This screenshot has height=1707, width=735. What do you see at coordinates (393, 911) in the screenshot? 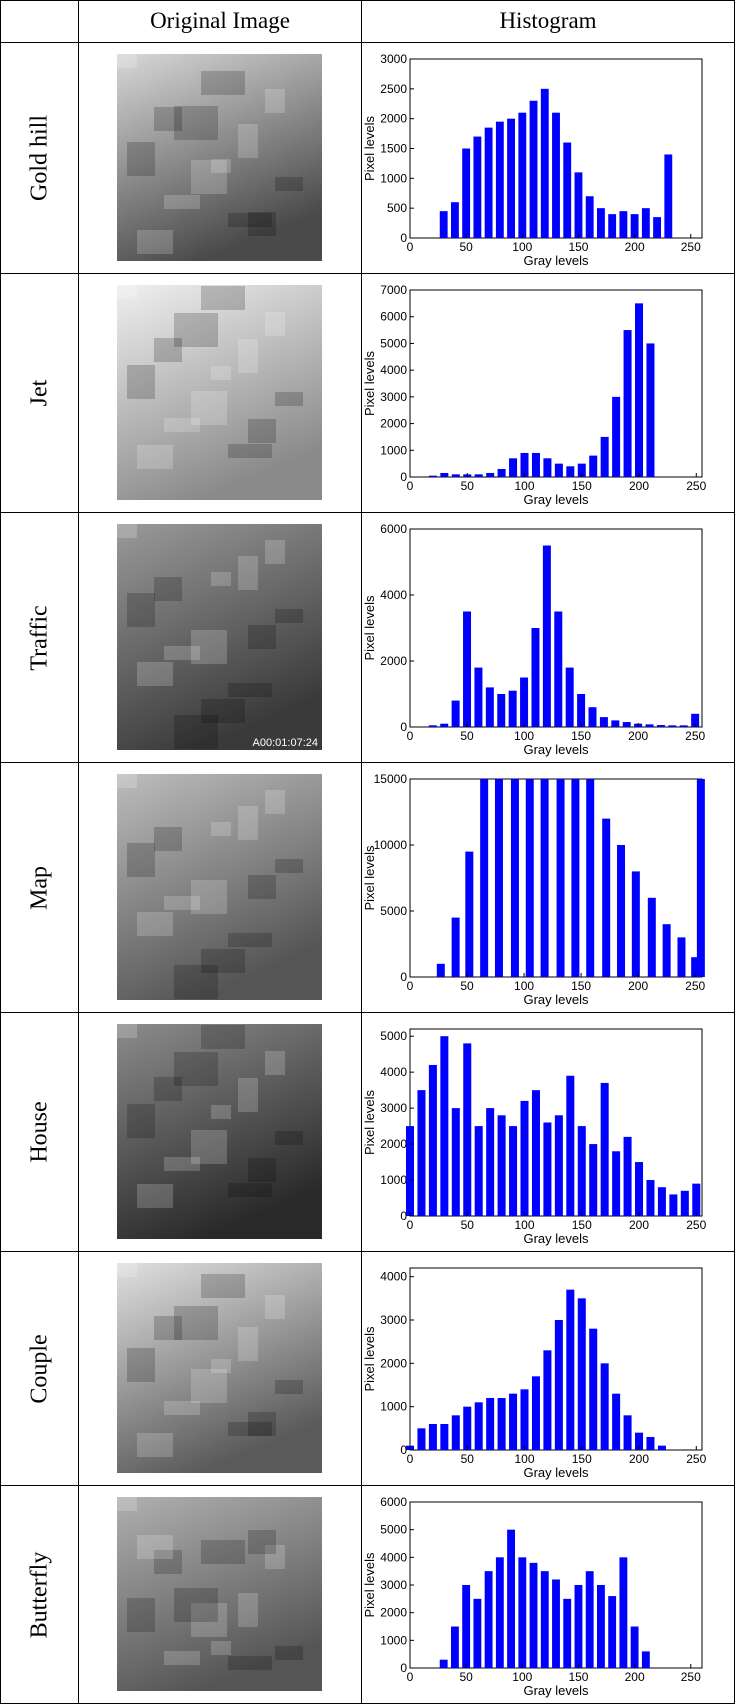
I see `y-tick-label: 5000` at bounding box center [393, 911].